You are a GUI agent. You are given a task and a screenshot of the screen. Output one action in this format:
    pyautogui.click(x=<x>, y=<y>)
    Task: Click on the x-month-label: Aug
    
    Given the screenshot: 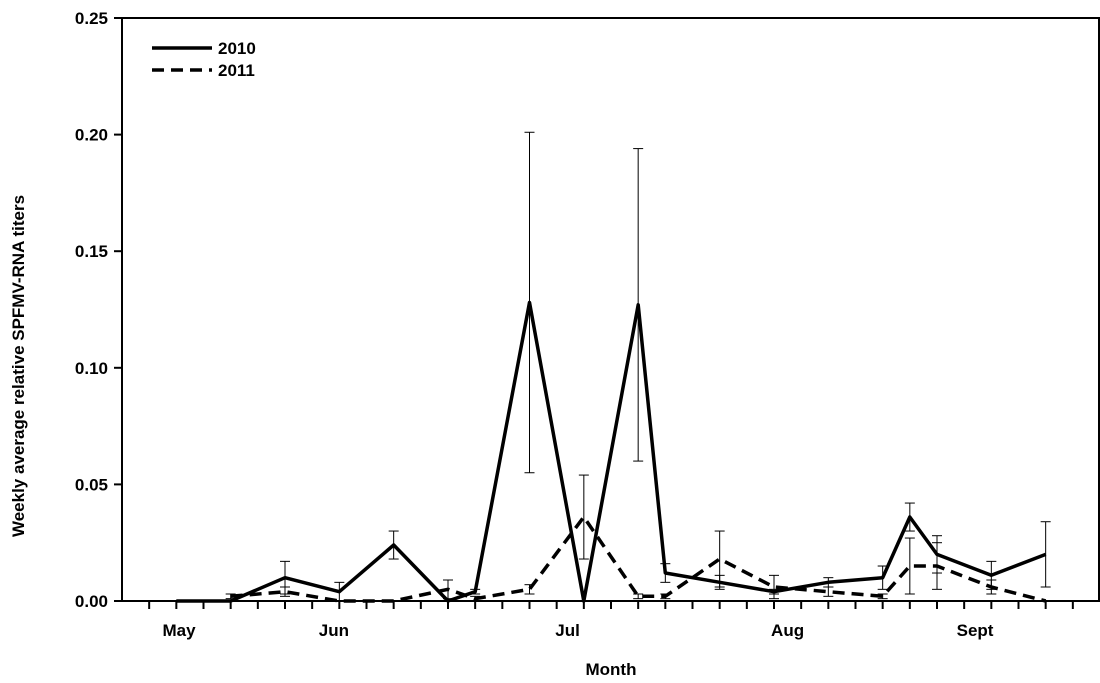 What is the action you would take?
    pyautogui.click(x=787, y=630)
    